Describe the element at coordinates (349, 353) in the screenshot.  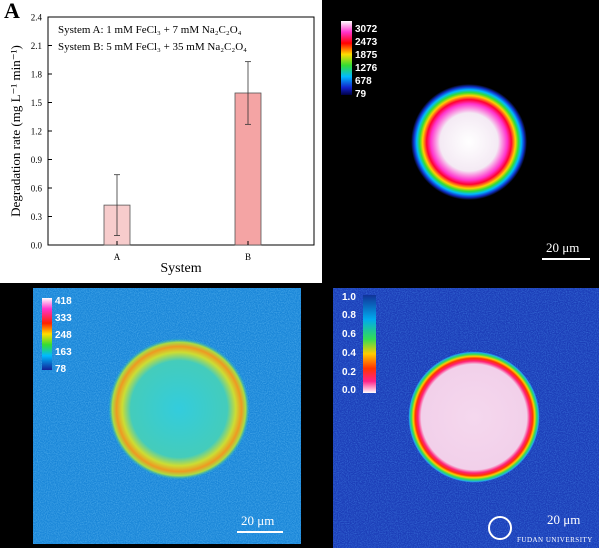
I see `colorbar-label: 0.4` at that location.